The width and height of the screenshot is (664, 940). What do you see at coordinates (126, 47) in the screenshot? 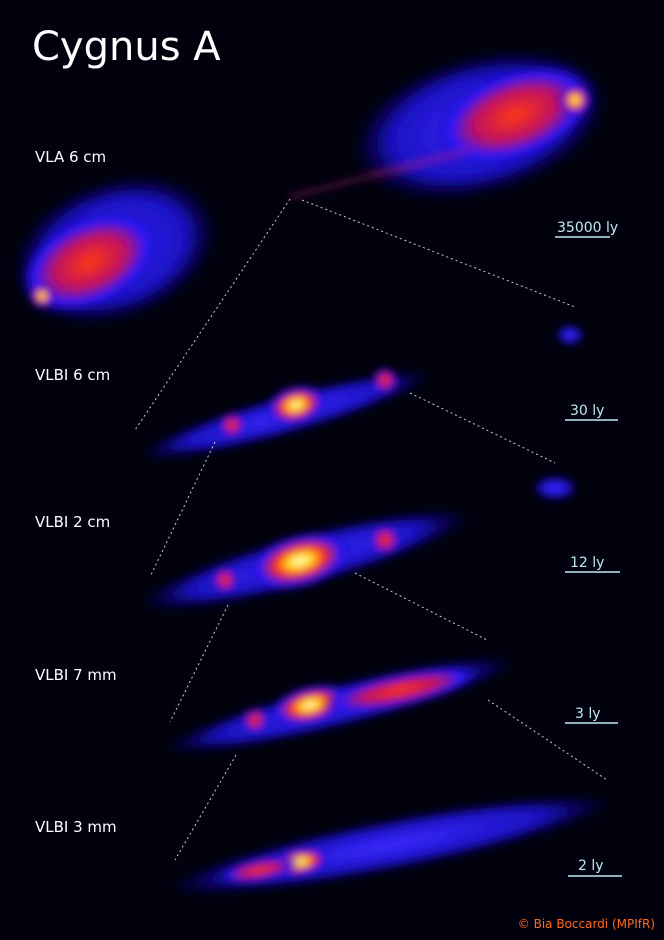
I see `title: Cygnus A` at bounding box center [126, 47].